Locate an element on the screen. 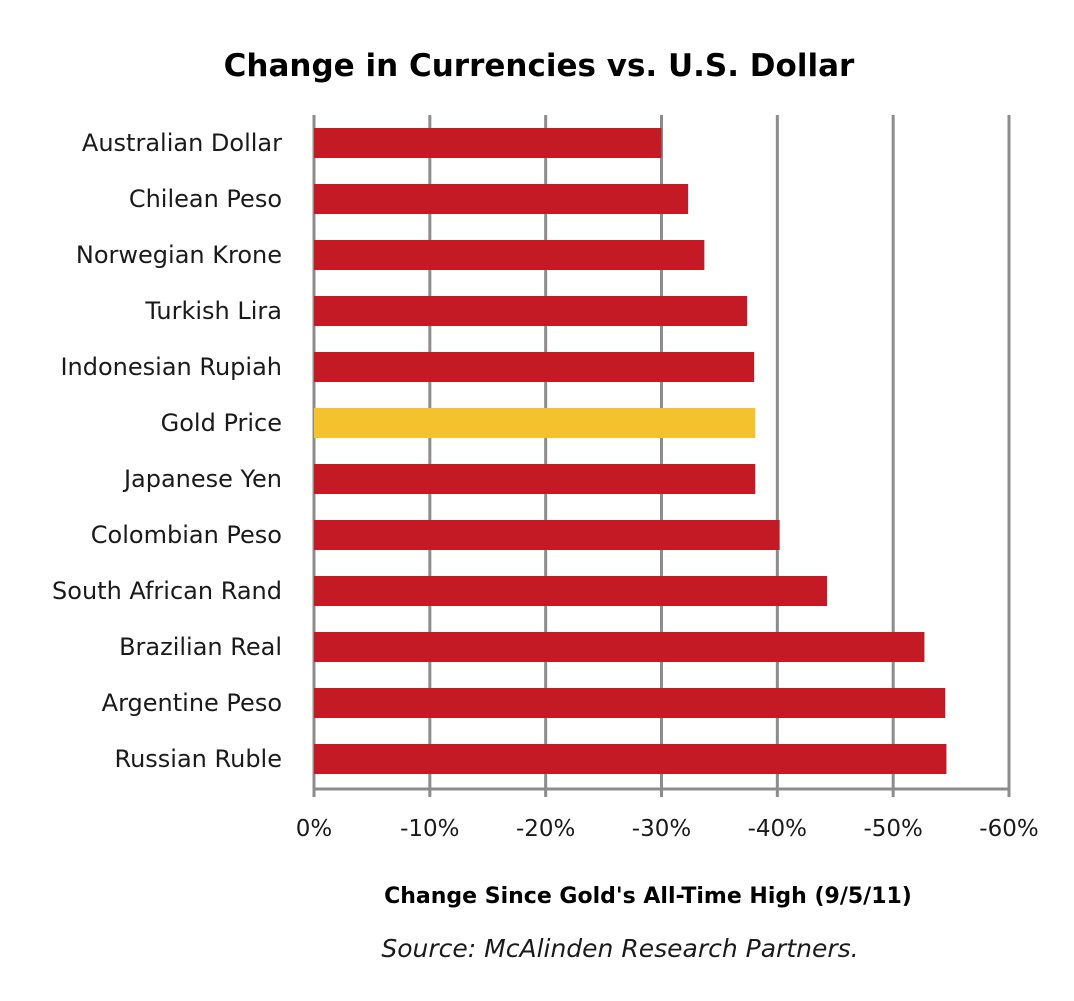 The image size is (1074, 1001). category-label: Japanese Yen is located at coordinates (202, 479).